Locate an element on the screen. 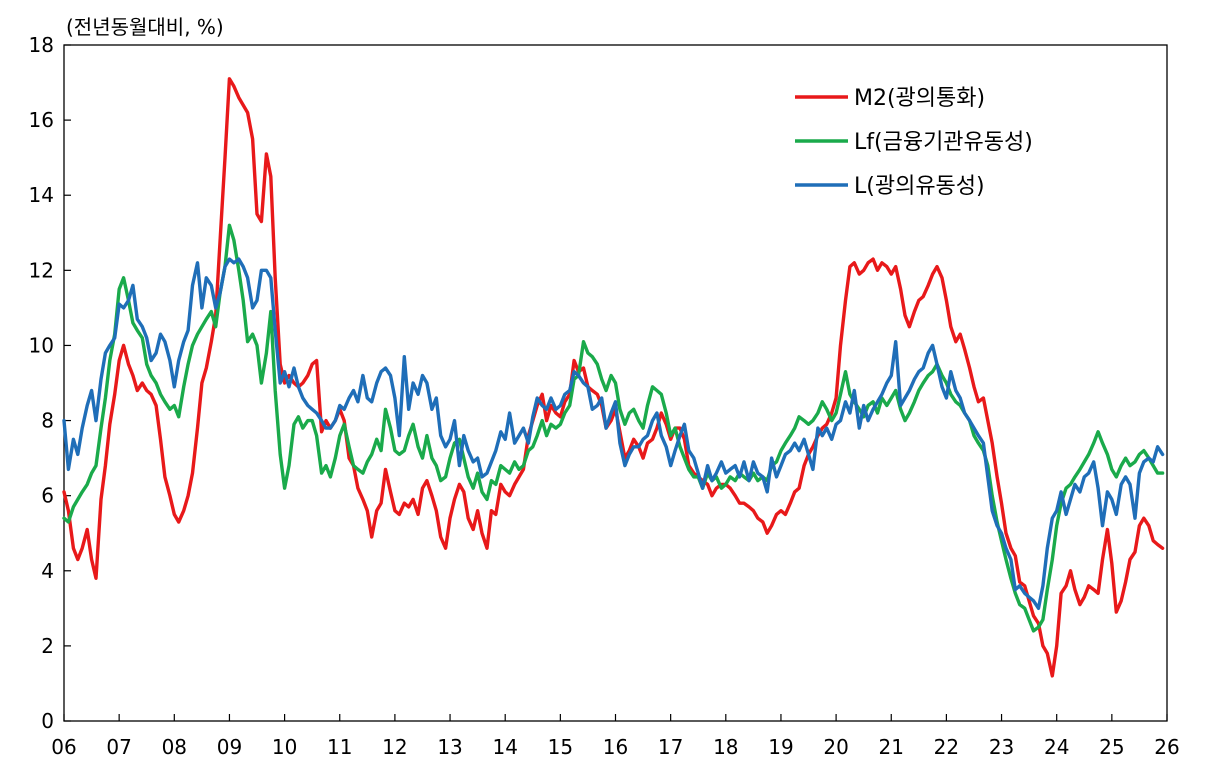 This screenshot has height=774, width=1219. y-tick-label: 4 is located at coordinates (47, 571).